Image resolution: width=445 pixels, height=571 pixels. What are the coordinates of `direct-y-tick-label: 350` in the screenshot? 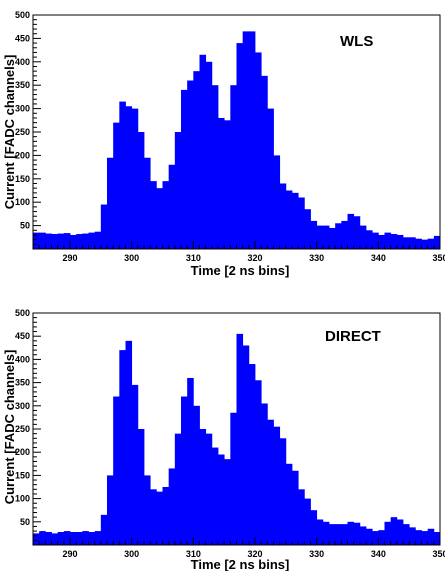 It's located at (22, 383).